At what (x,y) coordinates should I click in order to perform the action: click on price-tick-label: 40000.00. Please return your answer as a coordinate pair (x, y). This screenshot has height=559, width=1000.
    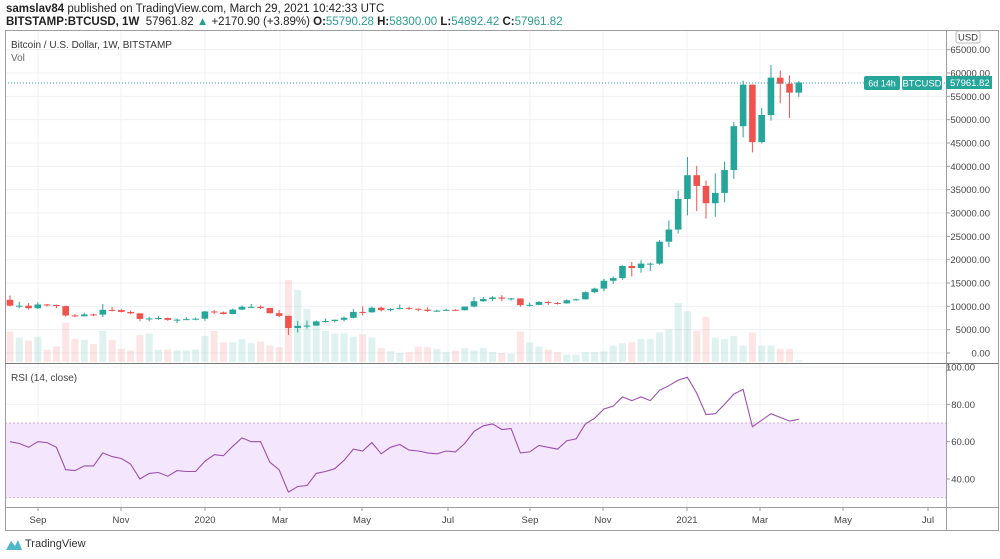
    Looking at the image, I should click on (970, 167).